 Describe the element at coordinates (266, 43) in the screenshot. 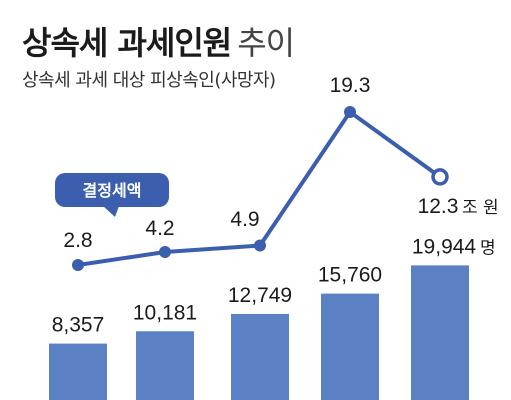

I see `title-suffix: 추이` at that location.